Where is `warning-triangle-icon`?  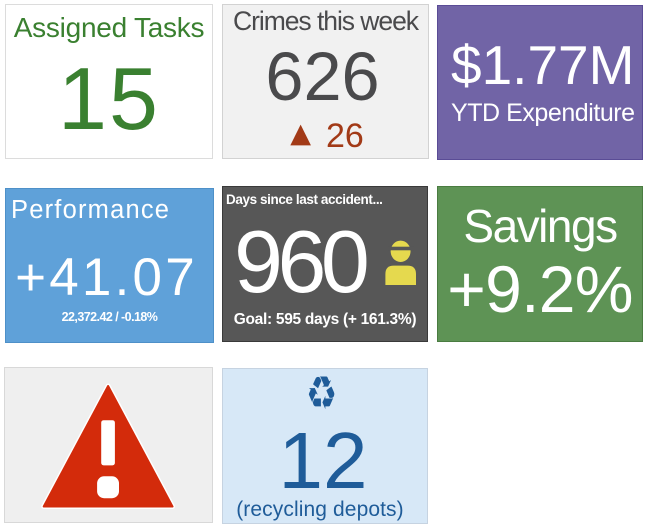
warning-triangle-icon is located at coordinates (108, 446).